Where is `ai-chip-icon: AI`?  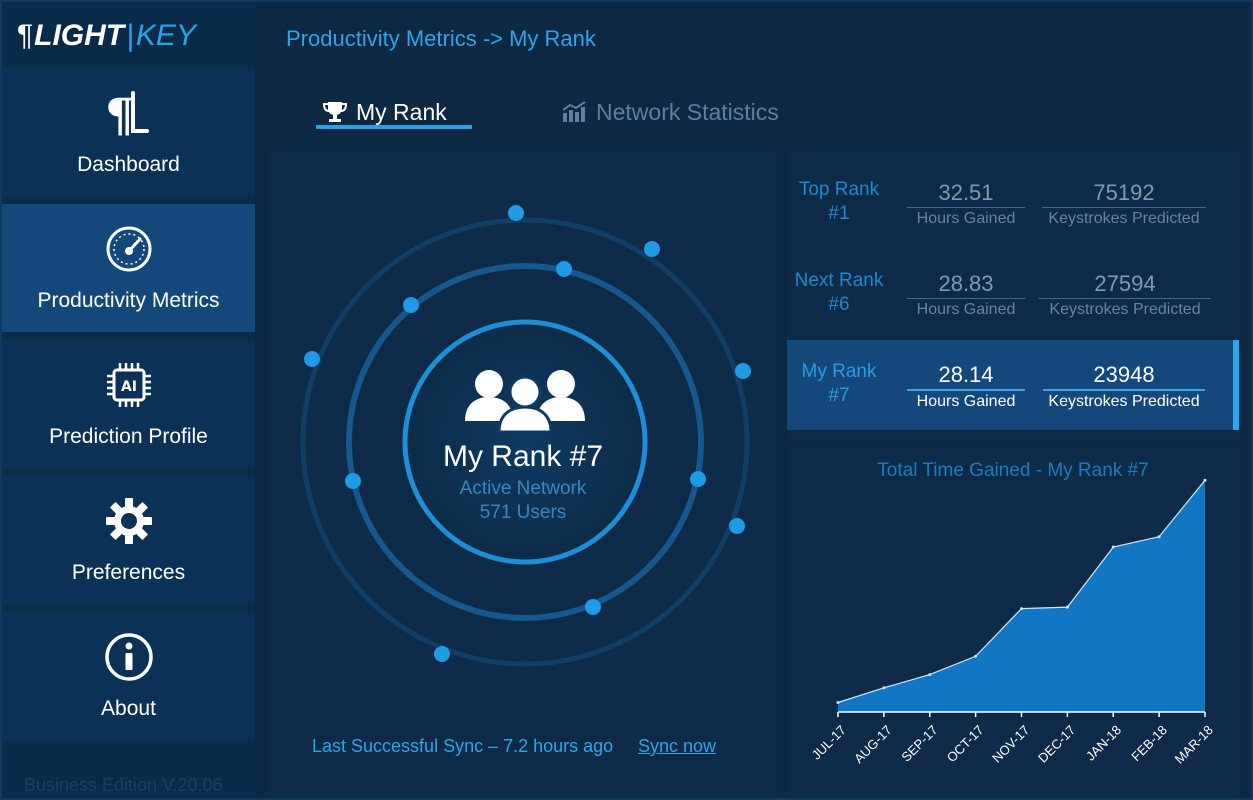 ai-chip-icon: AI is located at coordinates (128, 385).